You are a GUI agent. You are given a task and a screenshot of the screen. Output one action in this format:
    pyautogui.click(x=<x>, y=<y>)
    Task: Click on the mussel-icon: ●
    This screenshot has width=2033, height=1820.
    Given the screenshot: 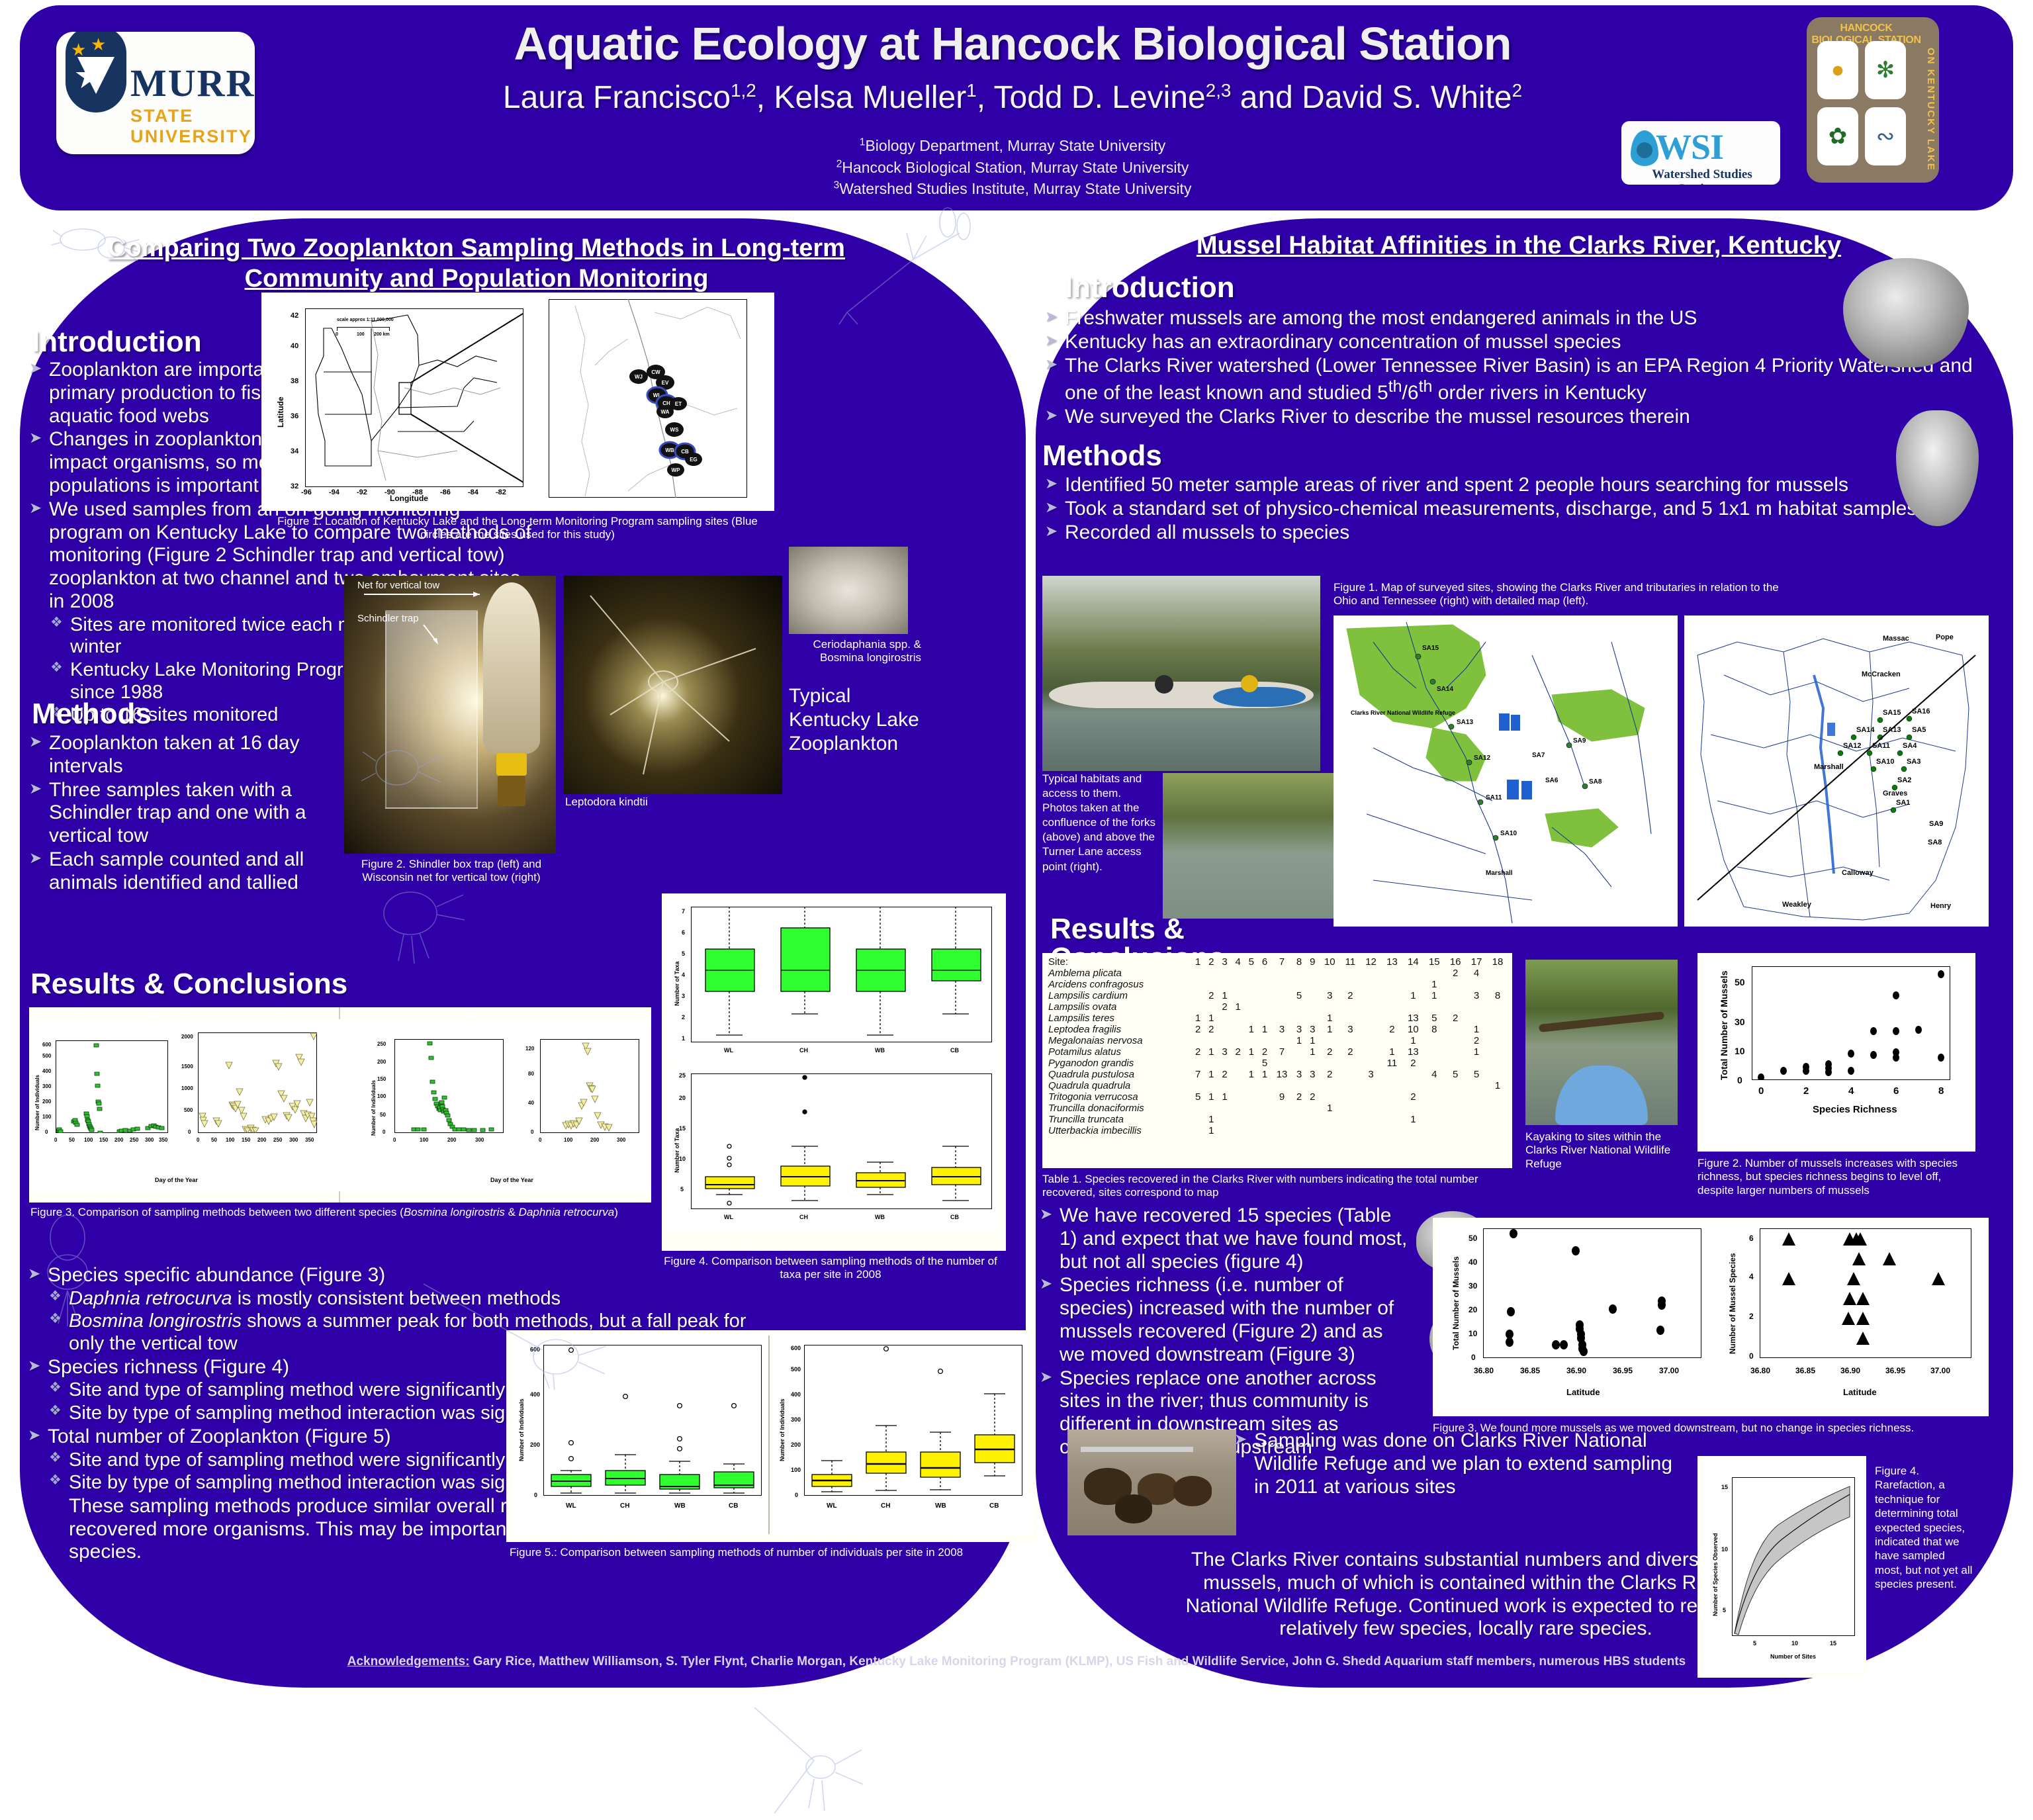 What is the action you would take?
    pyautogui.click(x=1837, y=70)
    